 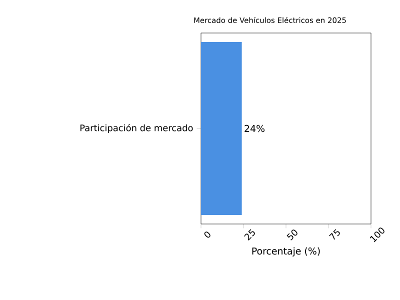 What do you see at coordinates (249, 234) in the screenshot?
I see `x-tick-label: 25` at bounding box center [249, 234].